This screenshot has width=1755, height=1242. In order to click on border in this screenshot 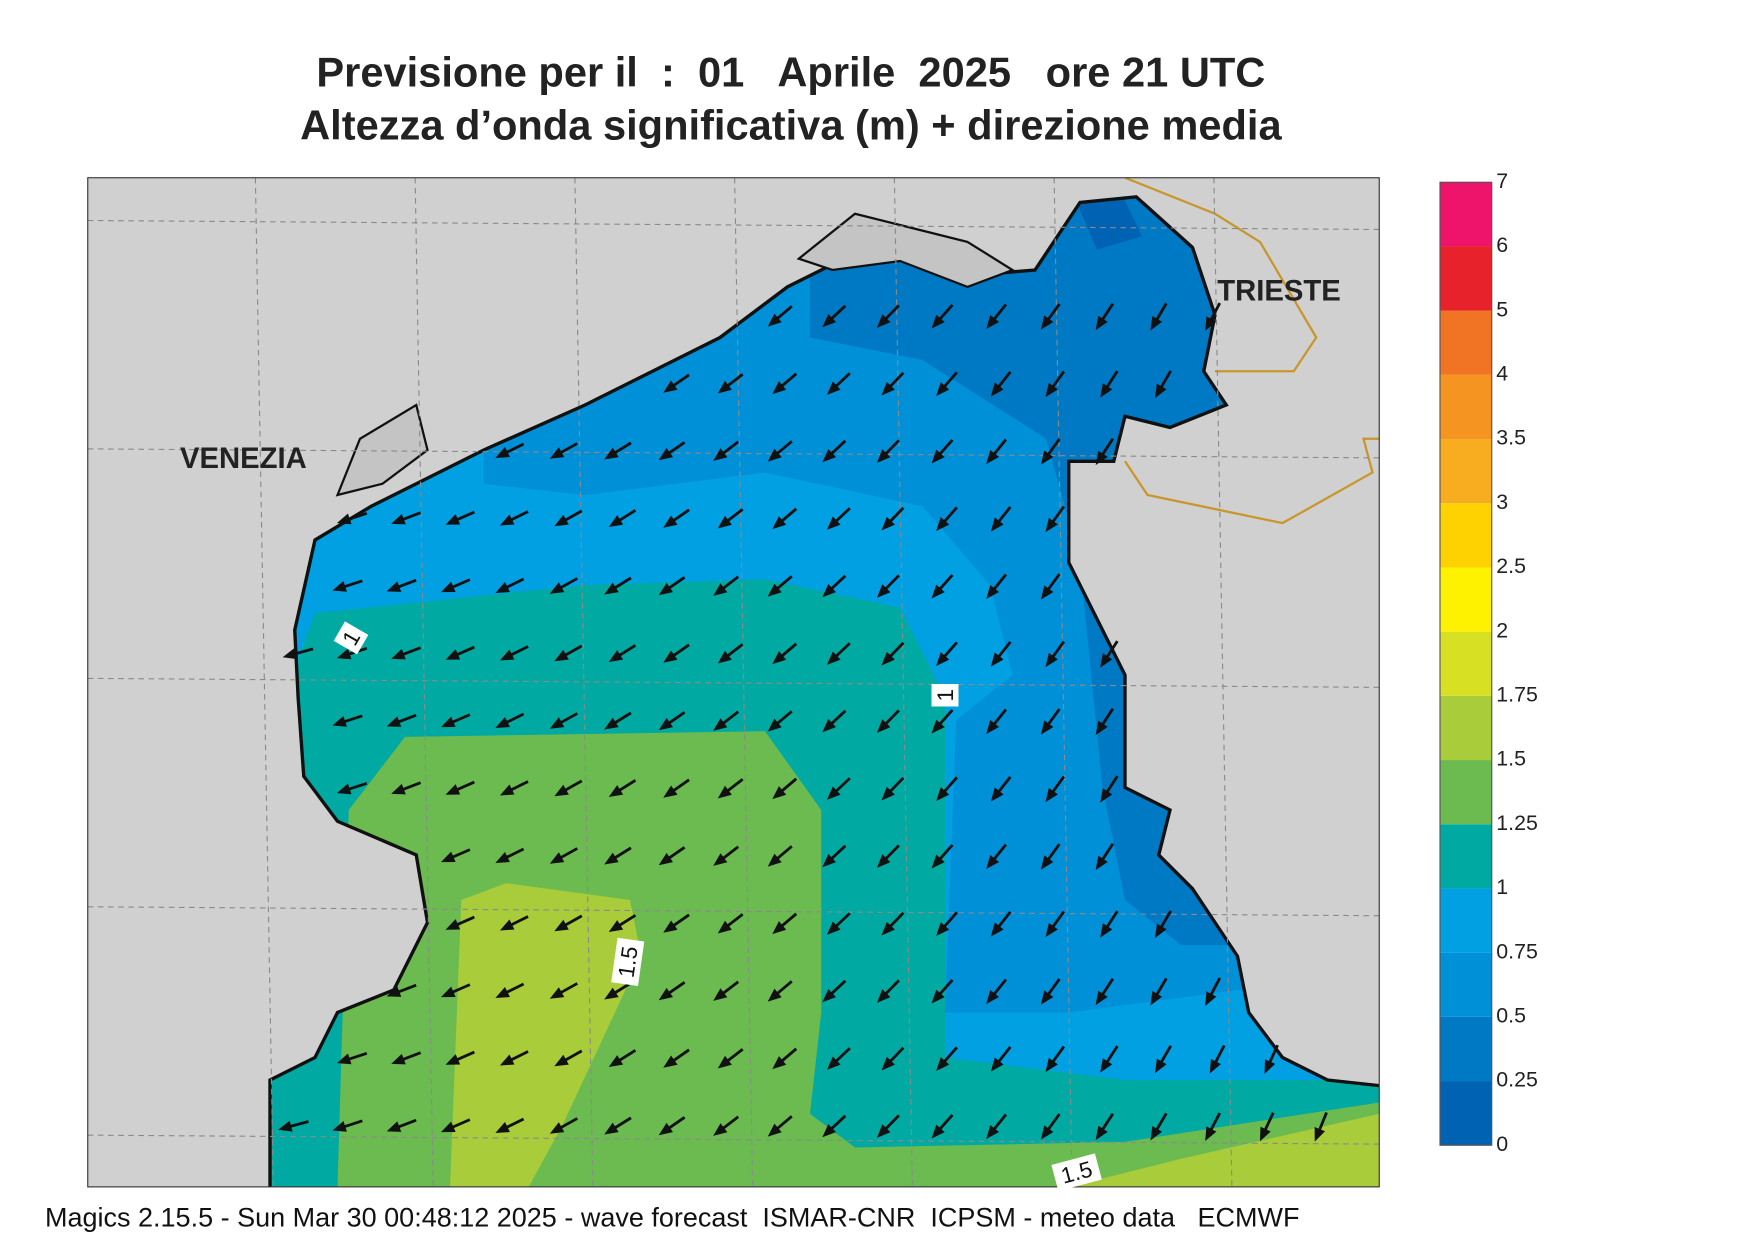, I will do `click(1252, 351)`.